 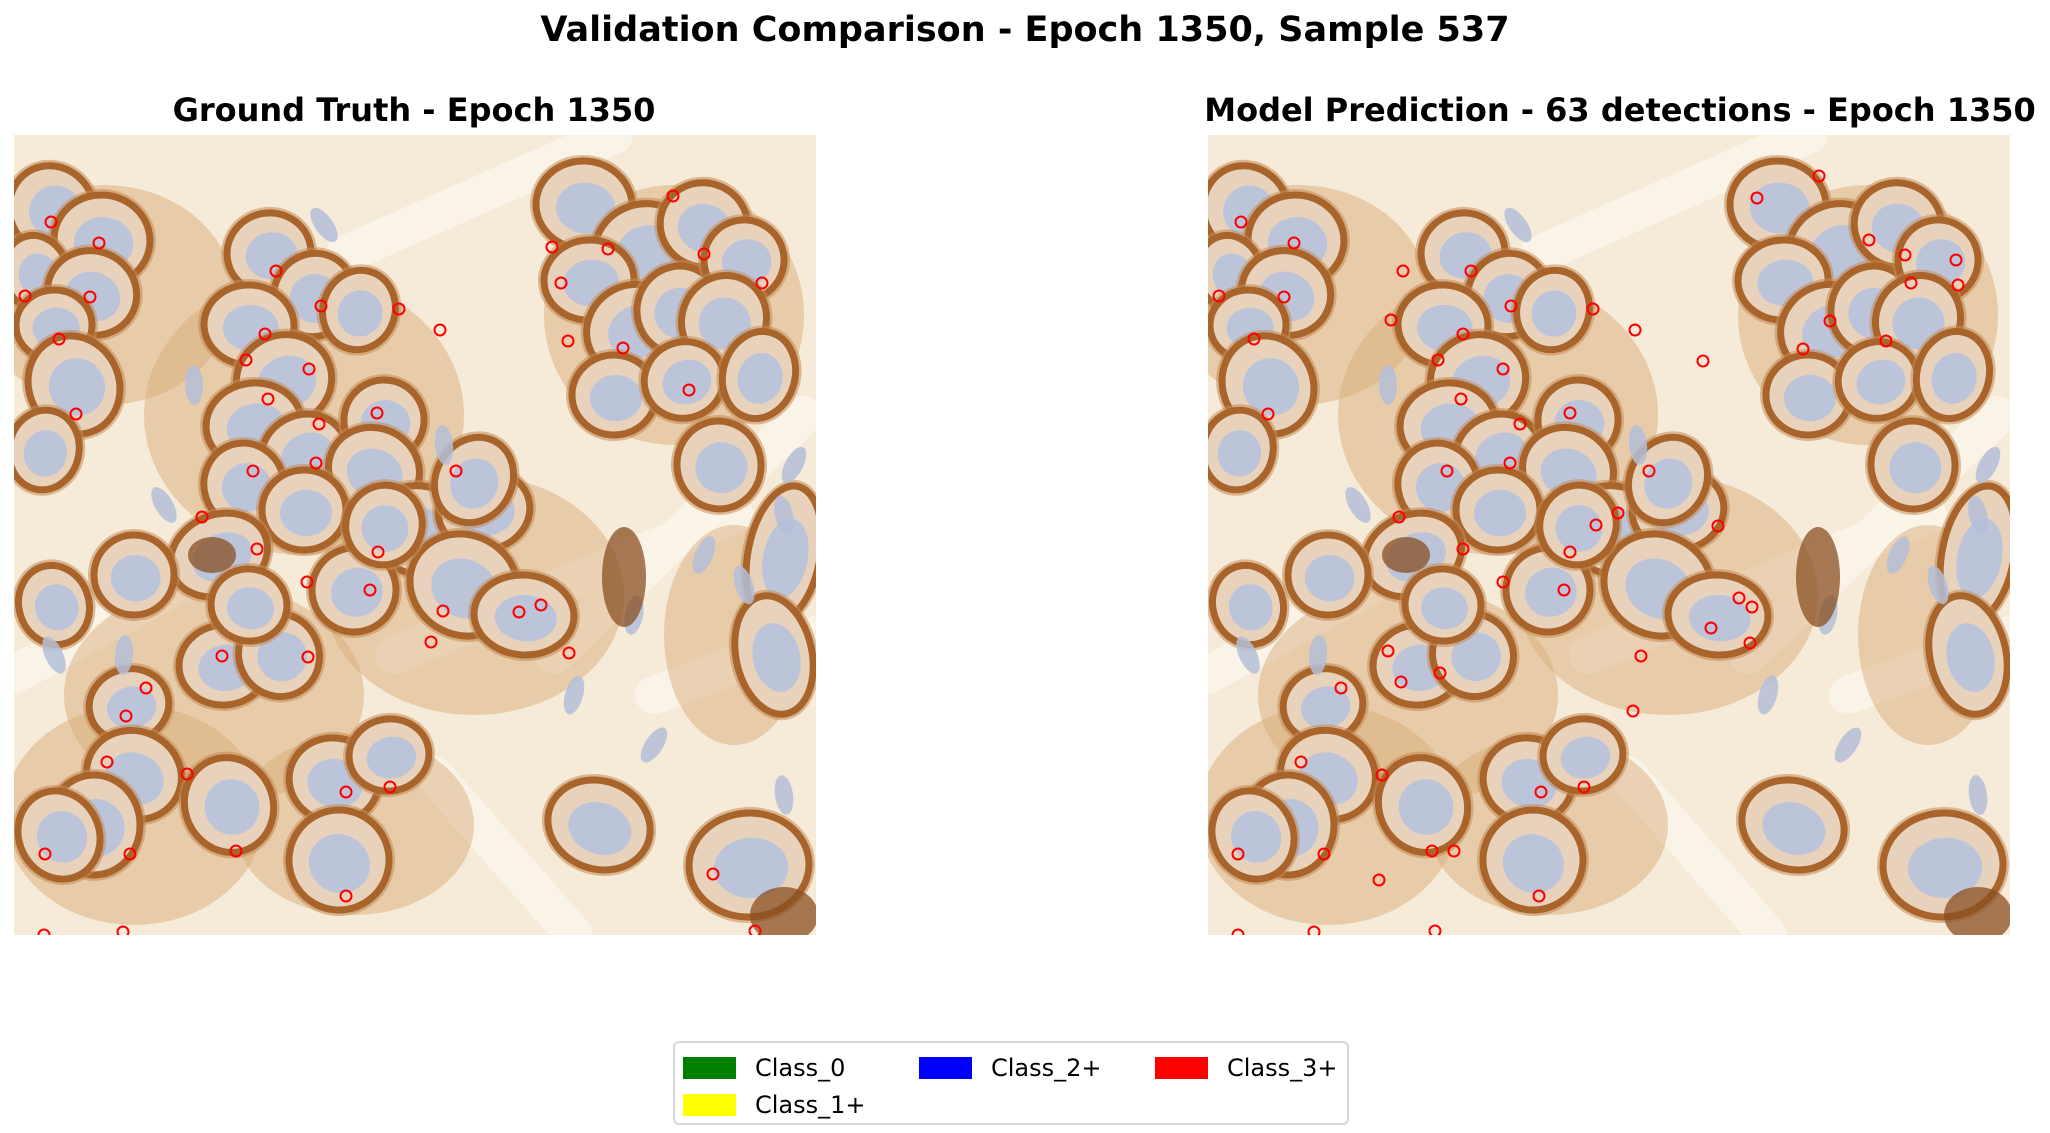 I want to click on legend-item-class-3: Class_3+, so click(x=1246, y=1068).